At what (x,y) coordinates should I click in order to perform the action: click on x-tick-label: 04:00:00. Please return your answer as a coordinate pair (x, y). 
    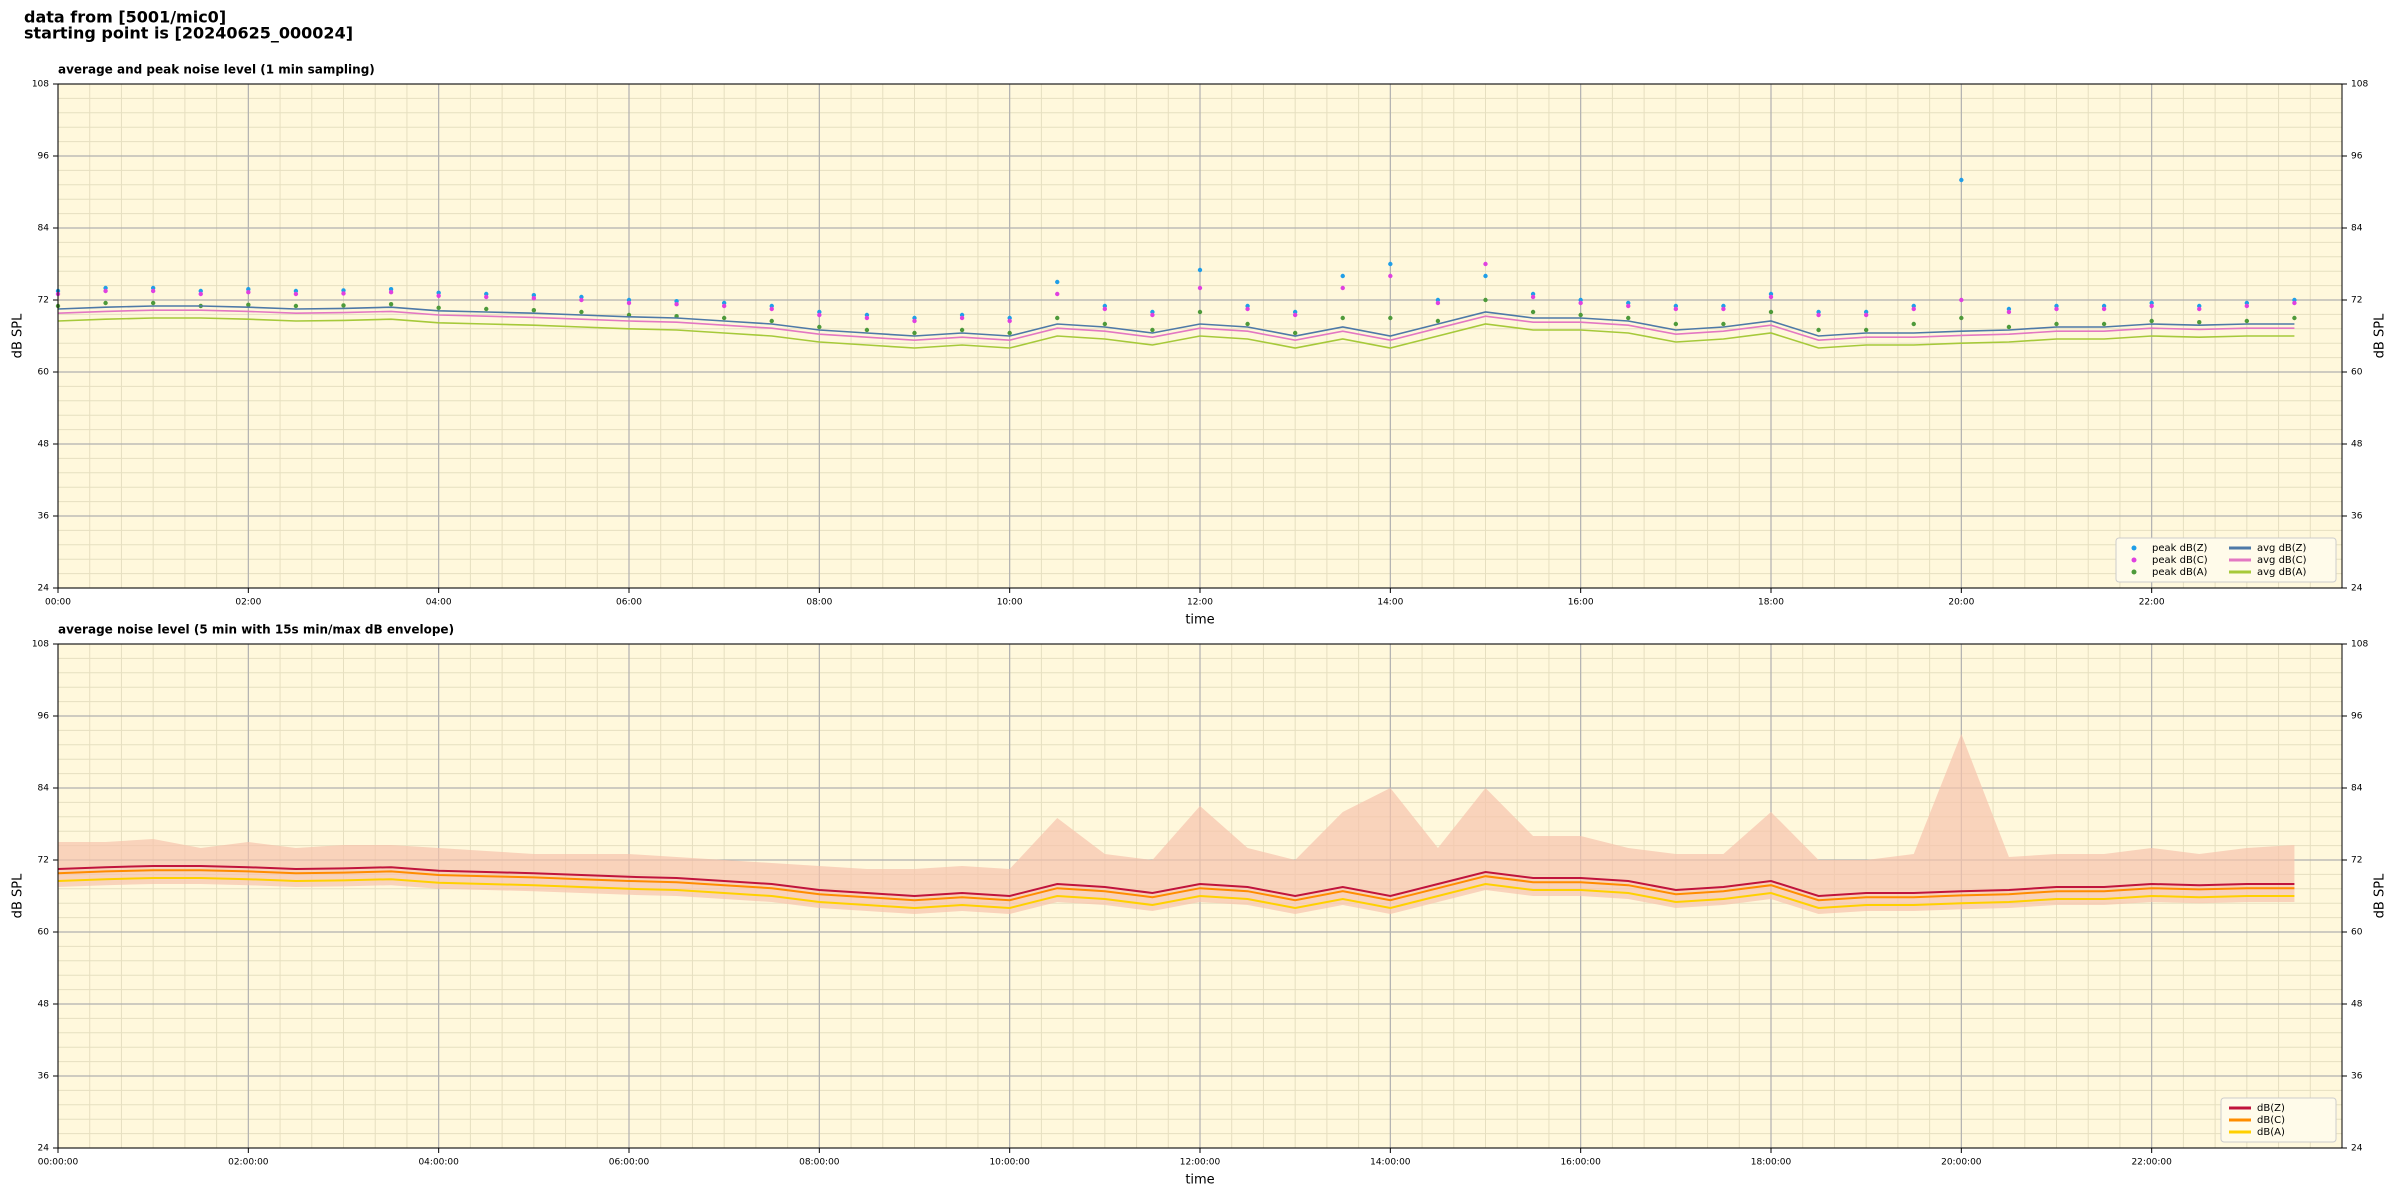
    Looking at the image, I should click on (438, 1163).